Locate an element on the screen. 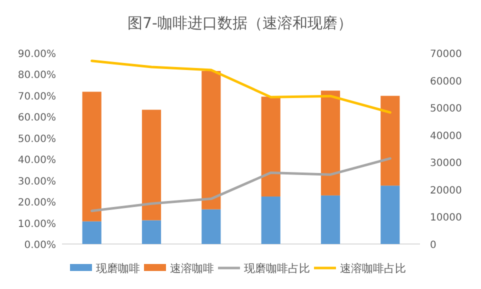 This screenshot has width=481, height=289. y-tick-label: 80.00% is located at coordinates (37, 76).